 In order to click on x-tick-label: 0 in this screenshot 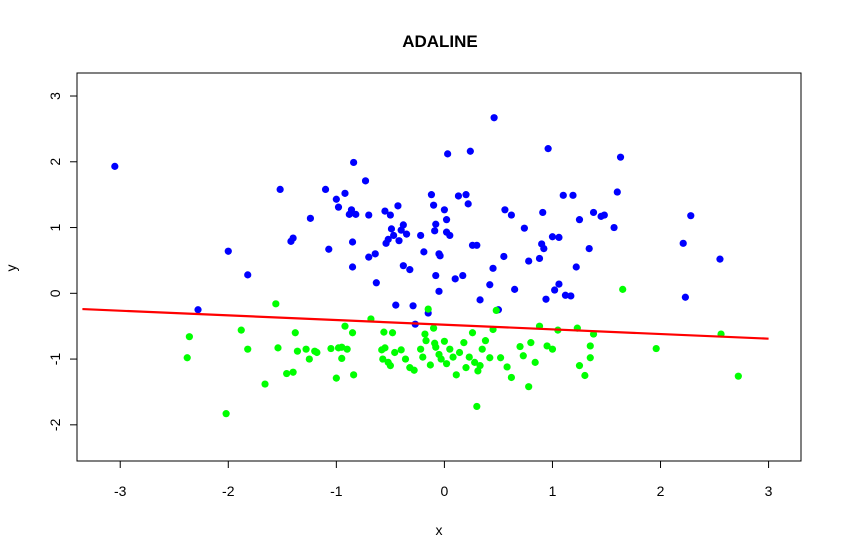, I will do `click(445, 491)`.